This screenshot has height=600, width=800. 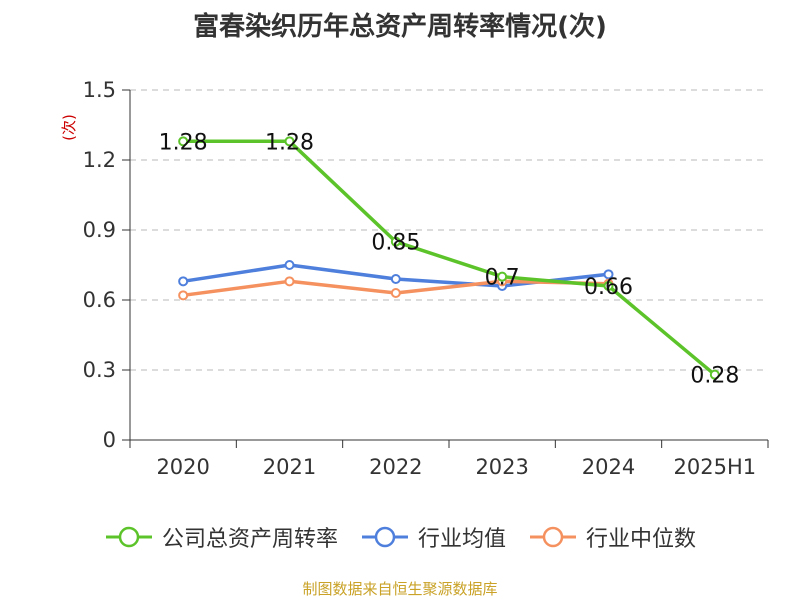 What do you see at coordinates (109, 440) in the screenshot?
I see `y-tick-label: 0` at bounding box center [109, 440].